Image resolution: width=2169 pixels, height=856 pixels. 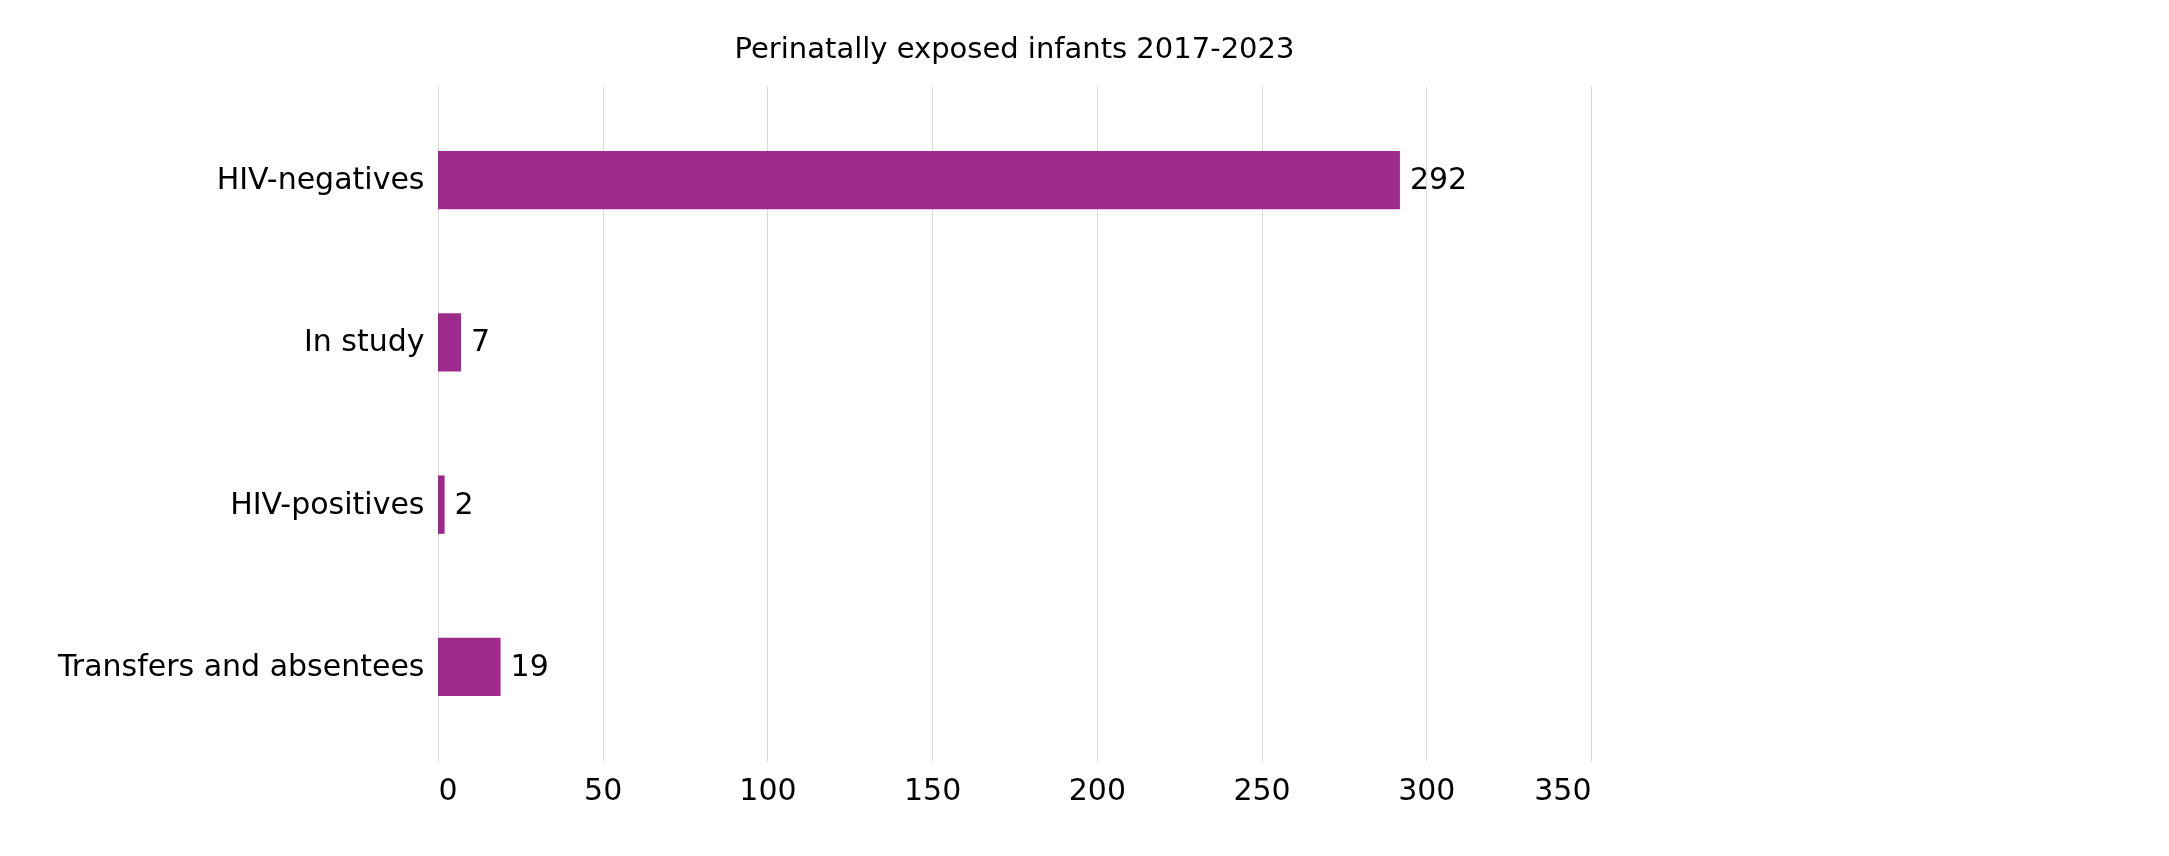 I want to click on y-tick-label: HIV-positives, so click(x=327, y=503).